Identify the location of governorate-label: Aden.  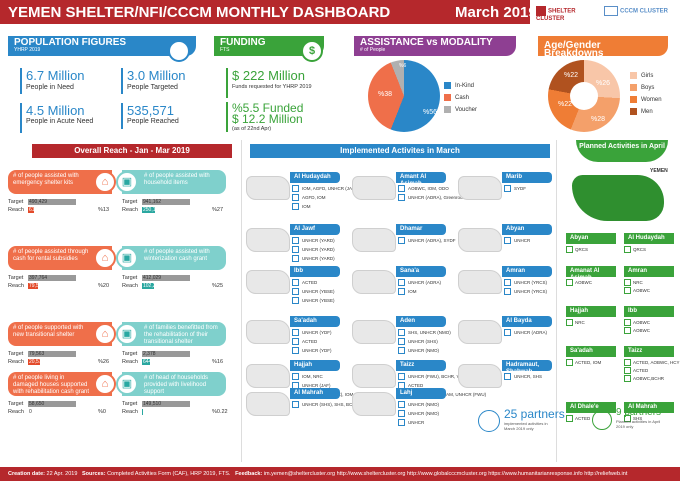
(421, 321).